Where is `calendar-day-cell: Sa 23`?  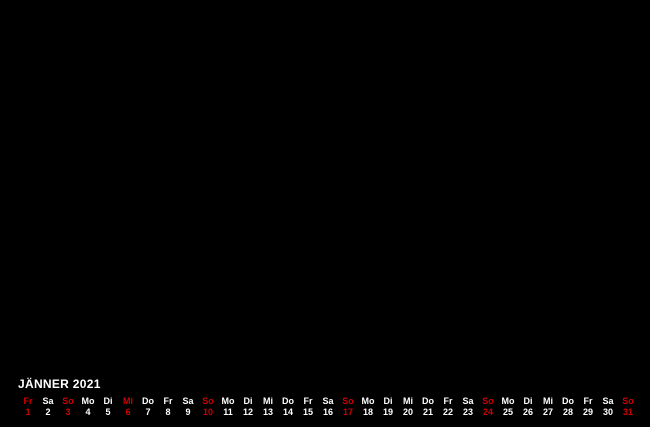
calendar-day-cell: Sa 23 is located at coordinates (468, 407).